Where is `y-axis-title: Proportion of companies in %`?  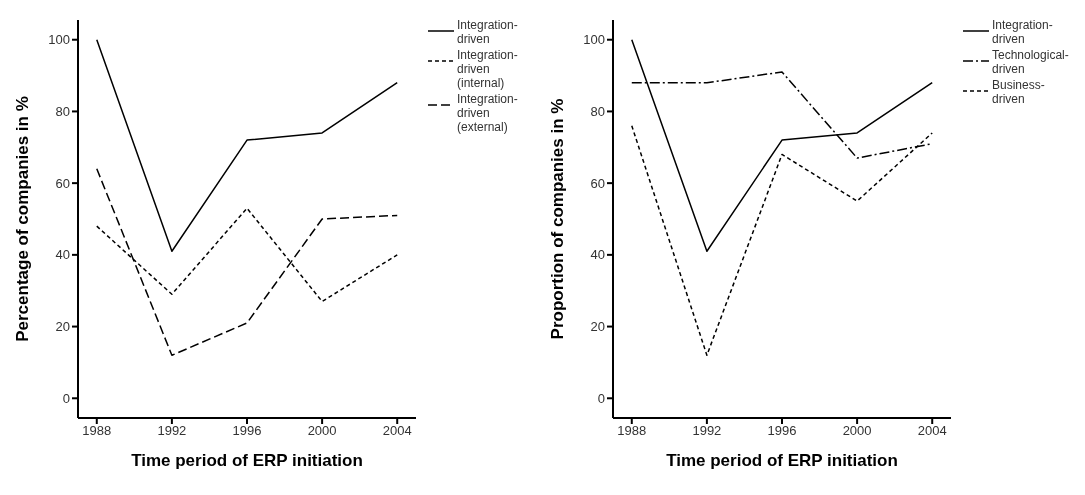 y-axis-title: Proportion of companies in % is located at coordinates (558, 219).